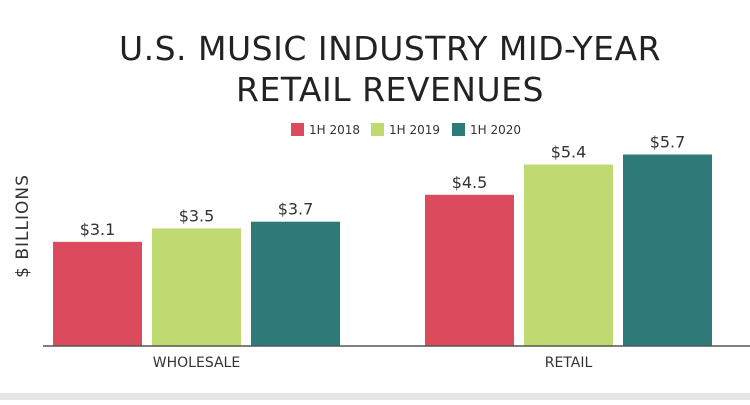  I want to click on value-label-wholesale-3: $3.7, so click(296, 209).